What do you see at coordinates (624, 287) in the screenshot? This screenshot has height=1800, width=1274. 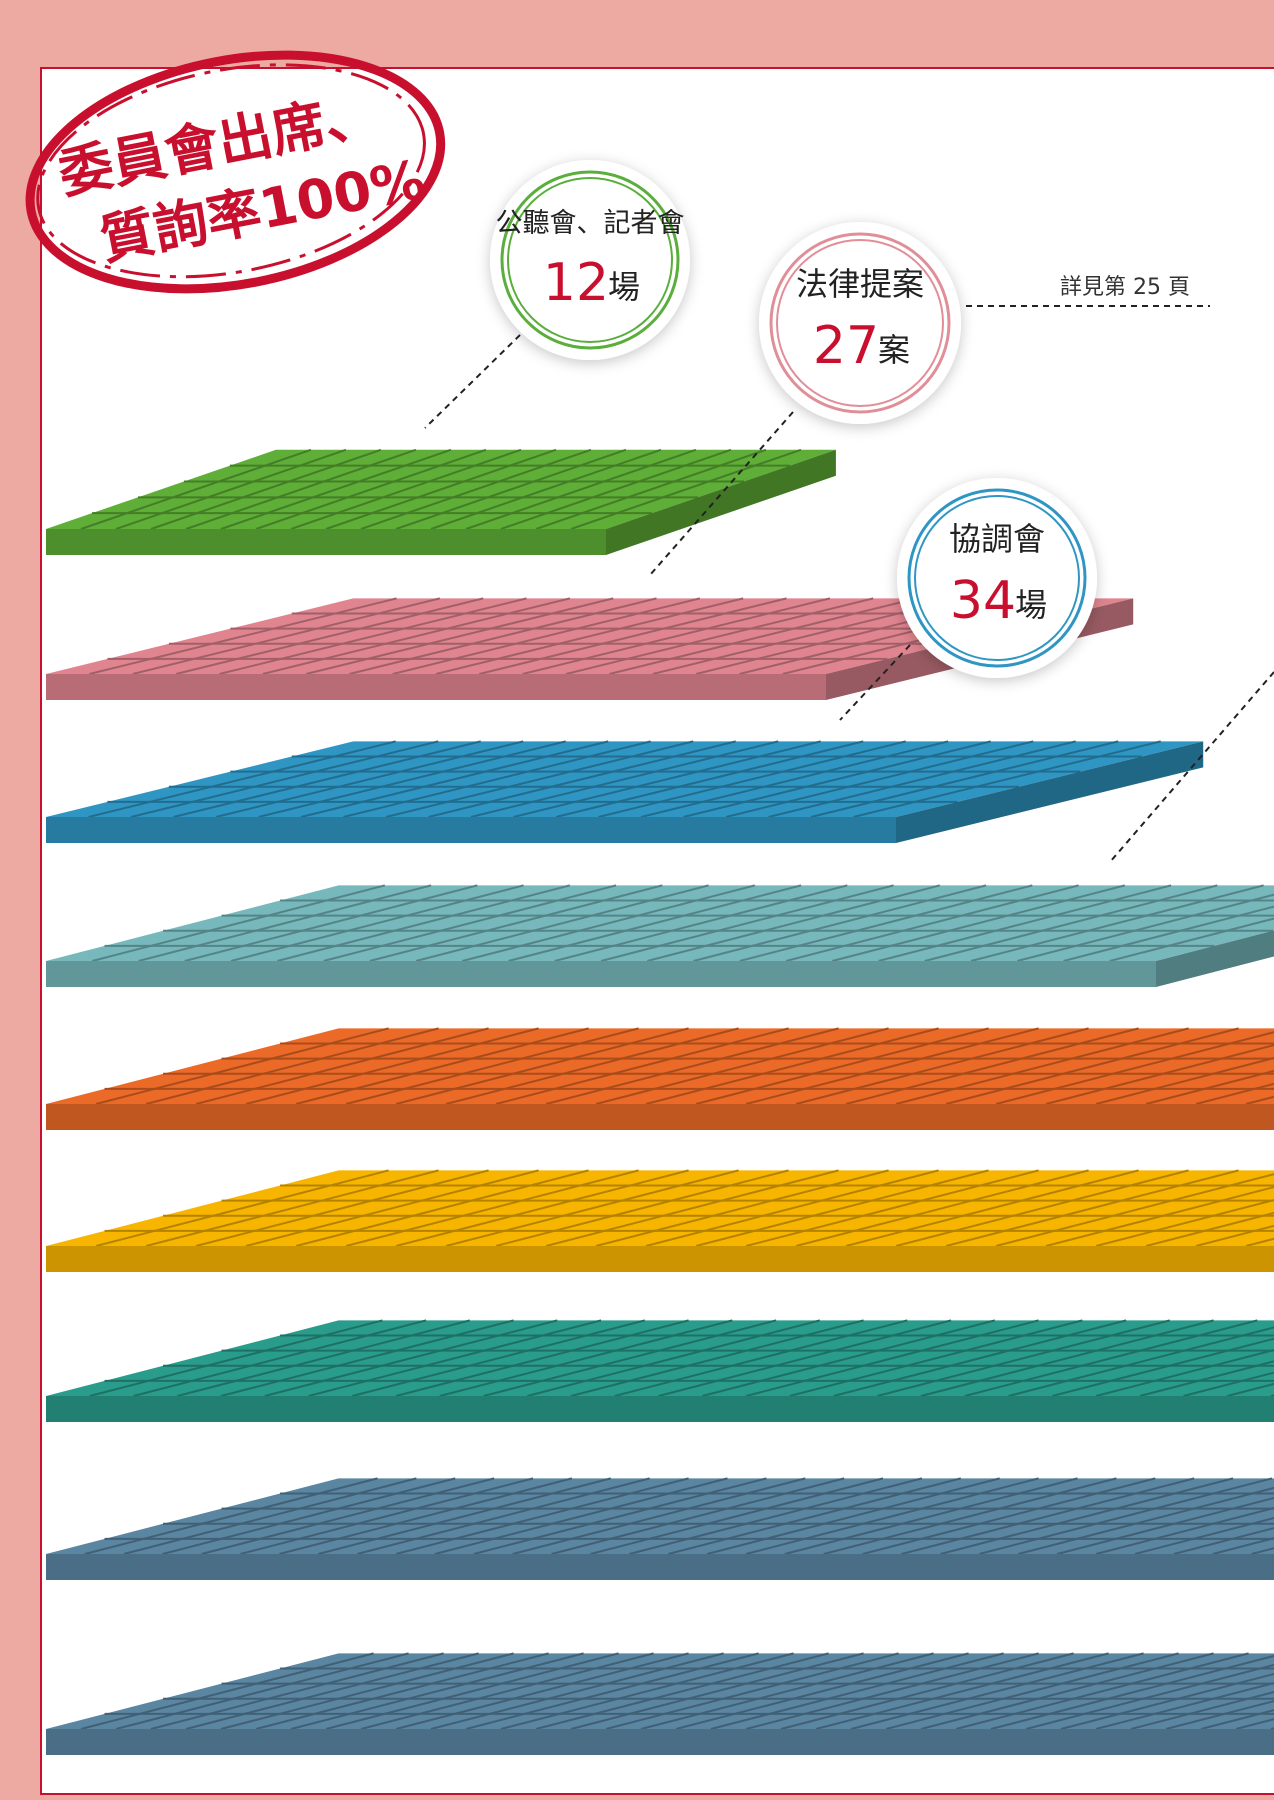 I see `badge-unit: 場` at bounding box center [624, 287].